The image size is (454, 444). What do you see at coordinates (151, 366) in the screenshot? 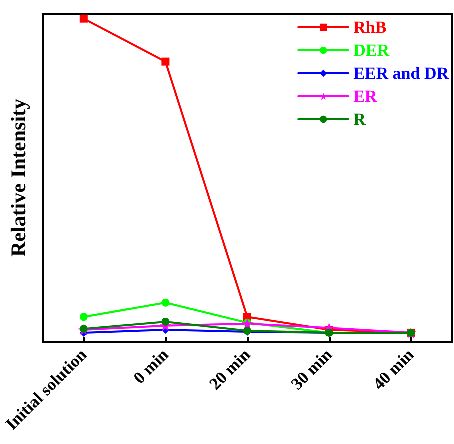
I see `x-tick-label: 0 min` at bounding box center [151, 366].